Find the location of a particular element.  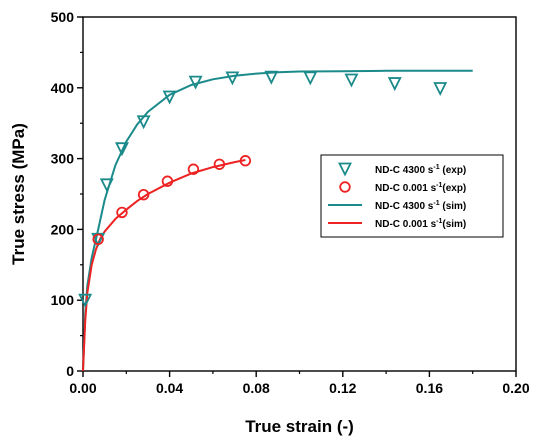

x-tick-label: 0.04 is located at coordinates (169, 388).